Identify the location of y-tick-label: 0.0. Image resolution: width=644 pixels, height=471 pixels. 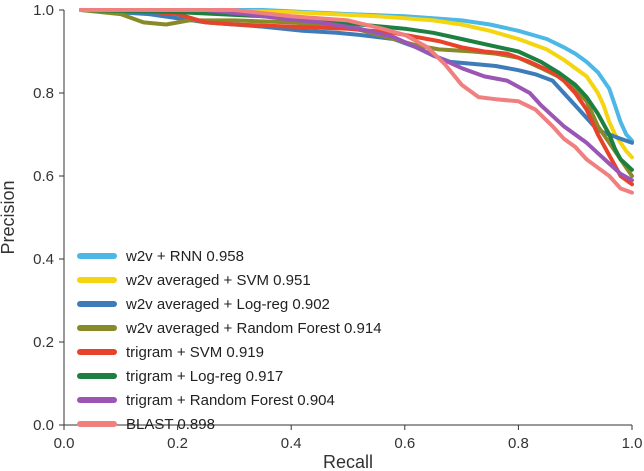
(43, 425).